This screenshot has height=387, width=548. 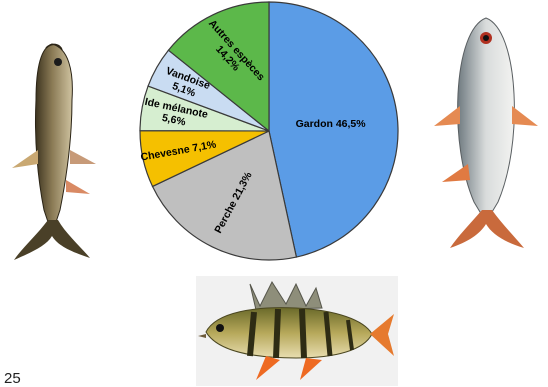 What do you see at coordinates (12, 378) in the screenshot?
I see `page-number: 25` at bounding box center [12, 378].